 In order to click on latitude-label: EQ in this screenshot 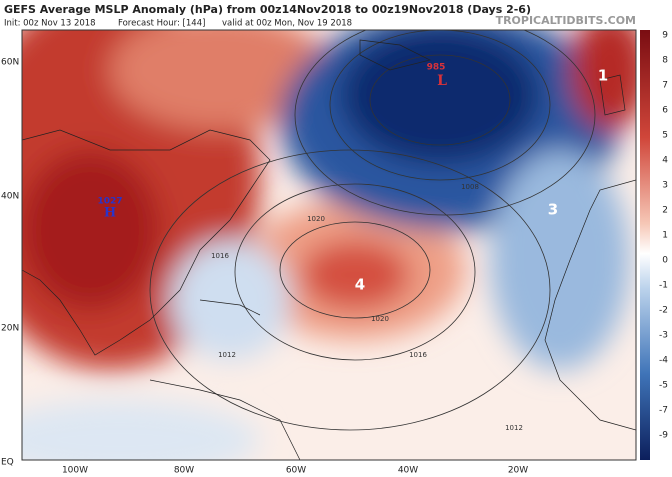, I will do `click(7, 463)`.